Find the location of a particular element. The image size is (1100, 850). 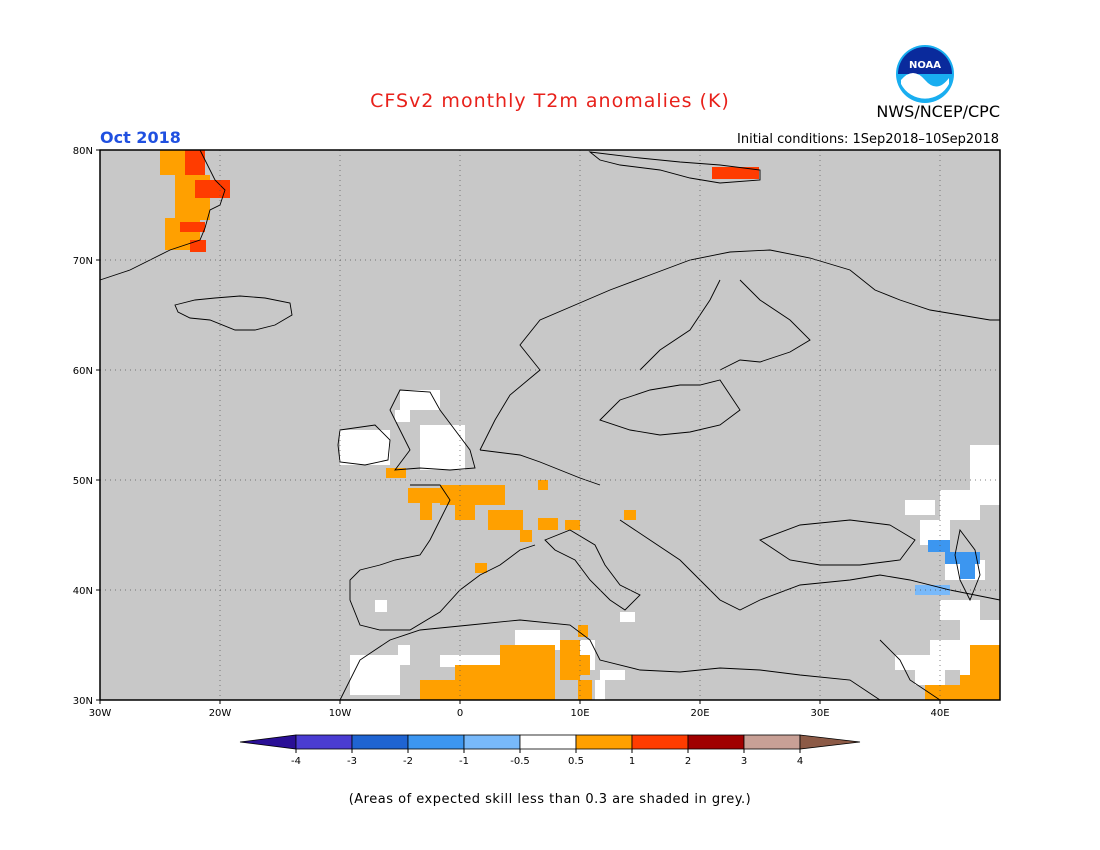

noaa-logo: NOAA is located at coordinates (925, 74).